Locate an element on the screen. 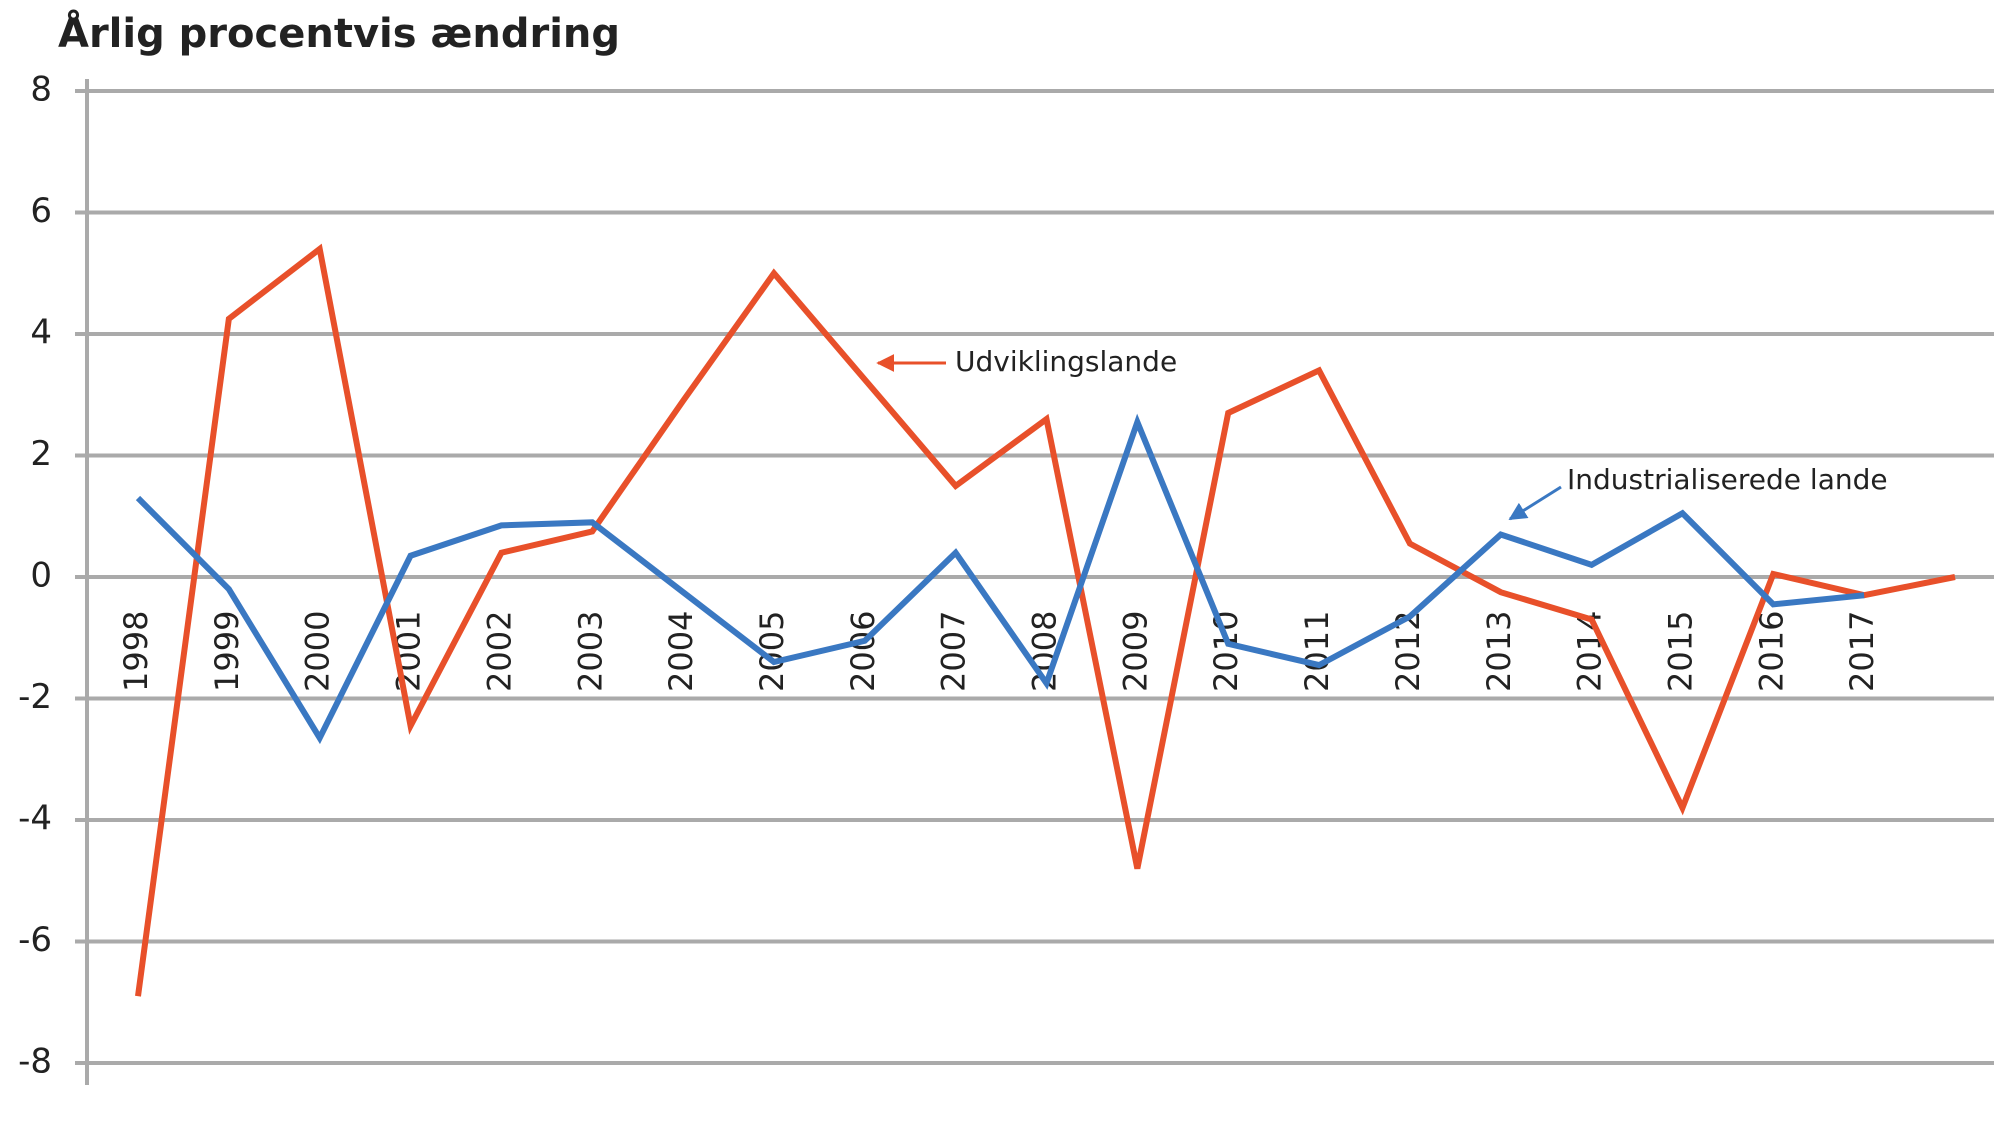 The width and height of the screenshot is (2000, 1131). x-tick-label: 2010 is located at coordinates (1226, 651).